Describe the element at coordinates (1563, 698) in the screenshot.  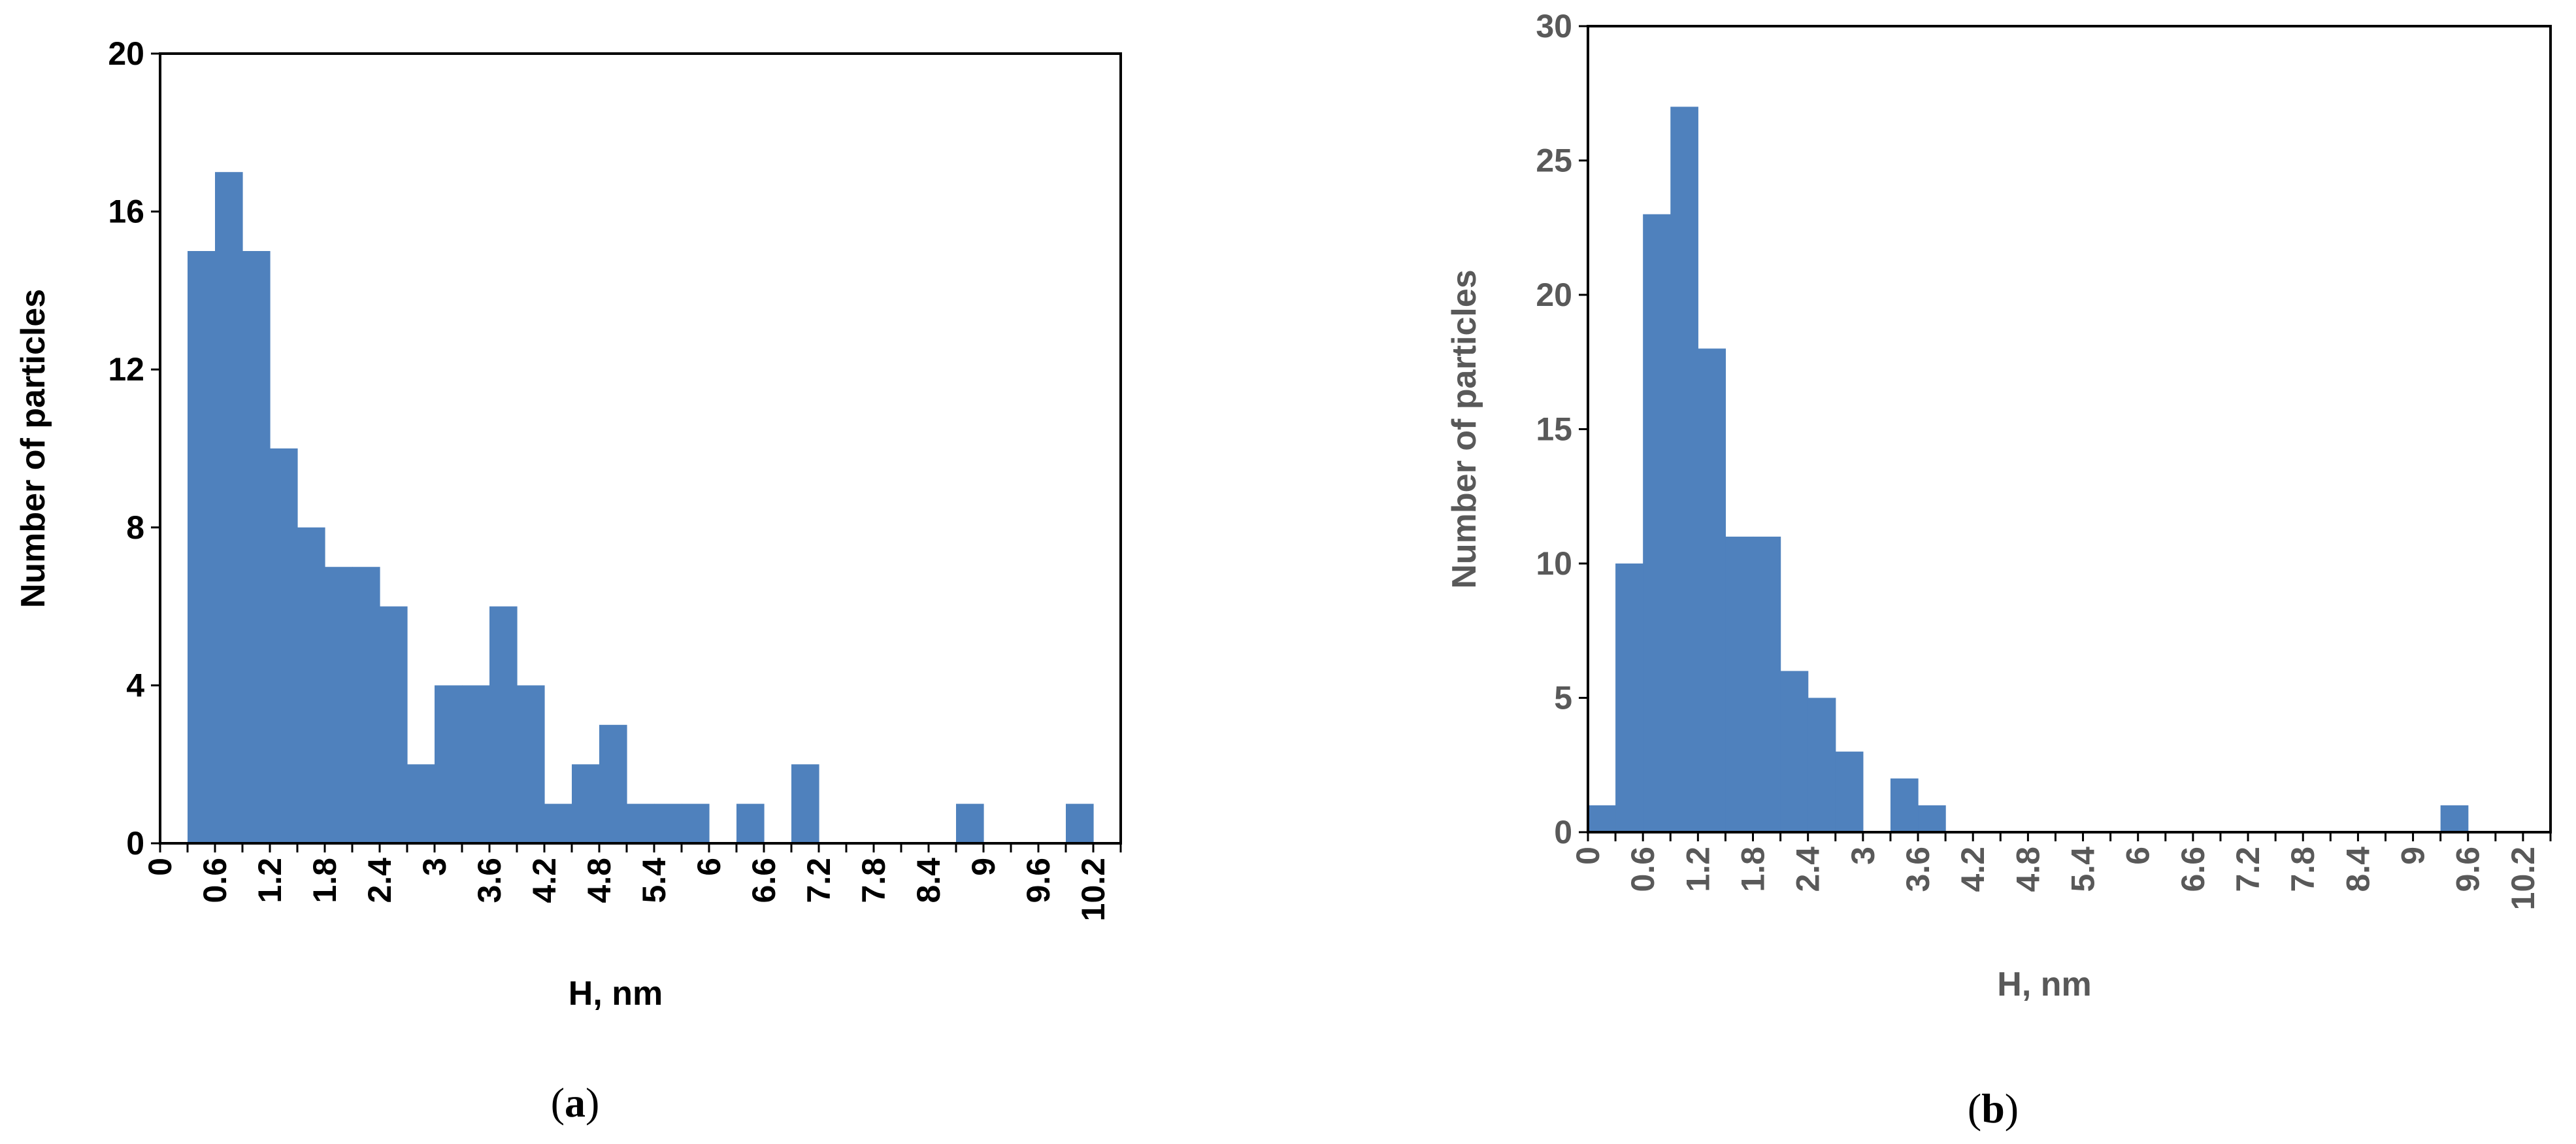
I see `y-tick-label-b-5: 5` at that location.